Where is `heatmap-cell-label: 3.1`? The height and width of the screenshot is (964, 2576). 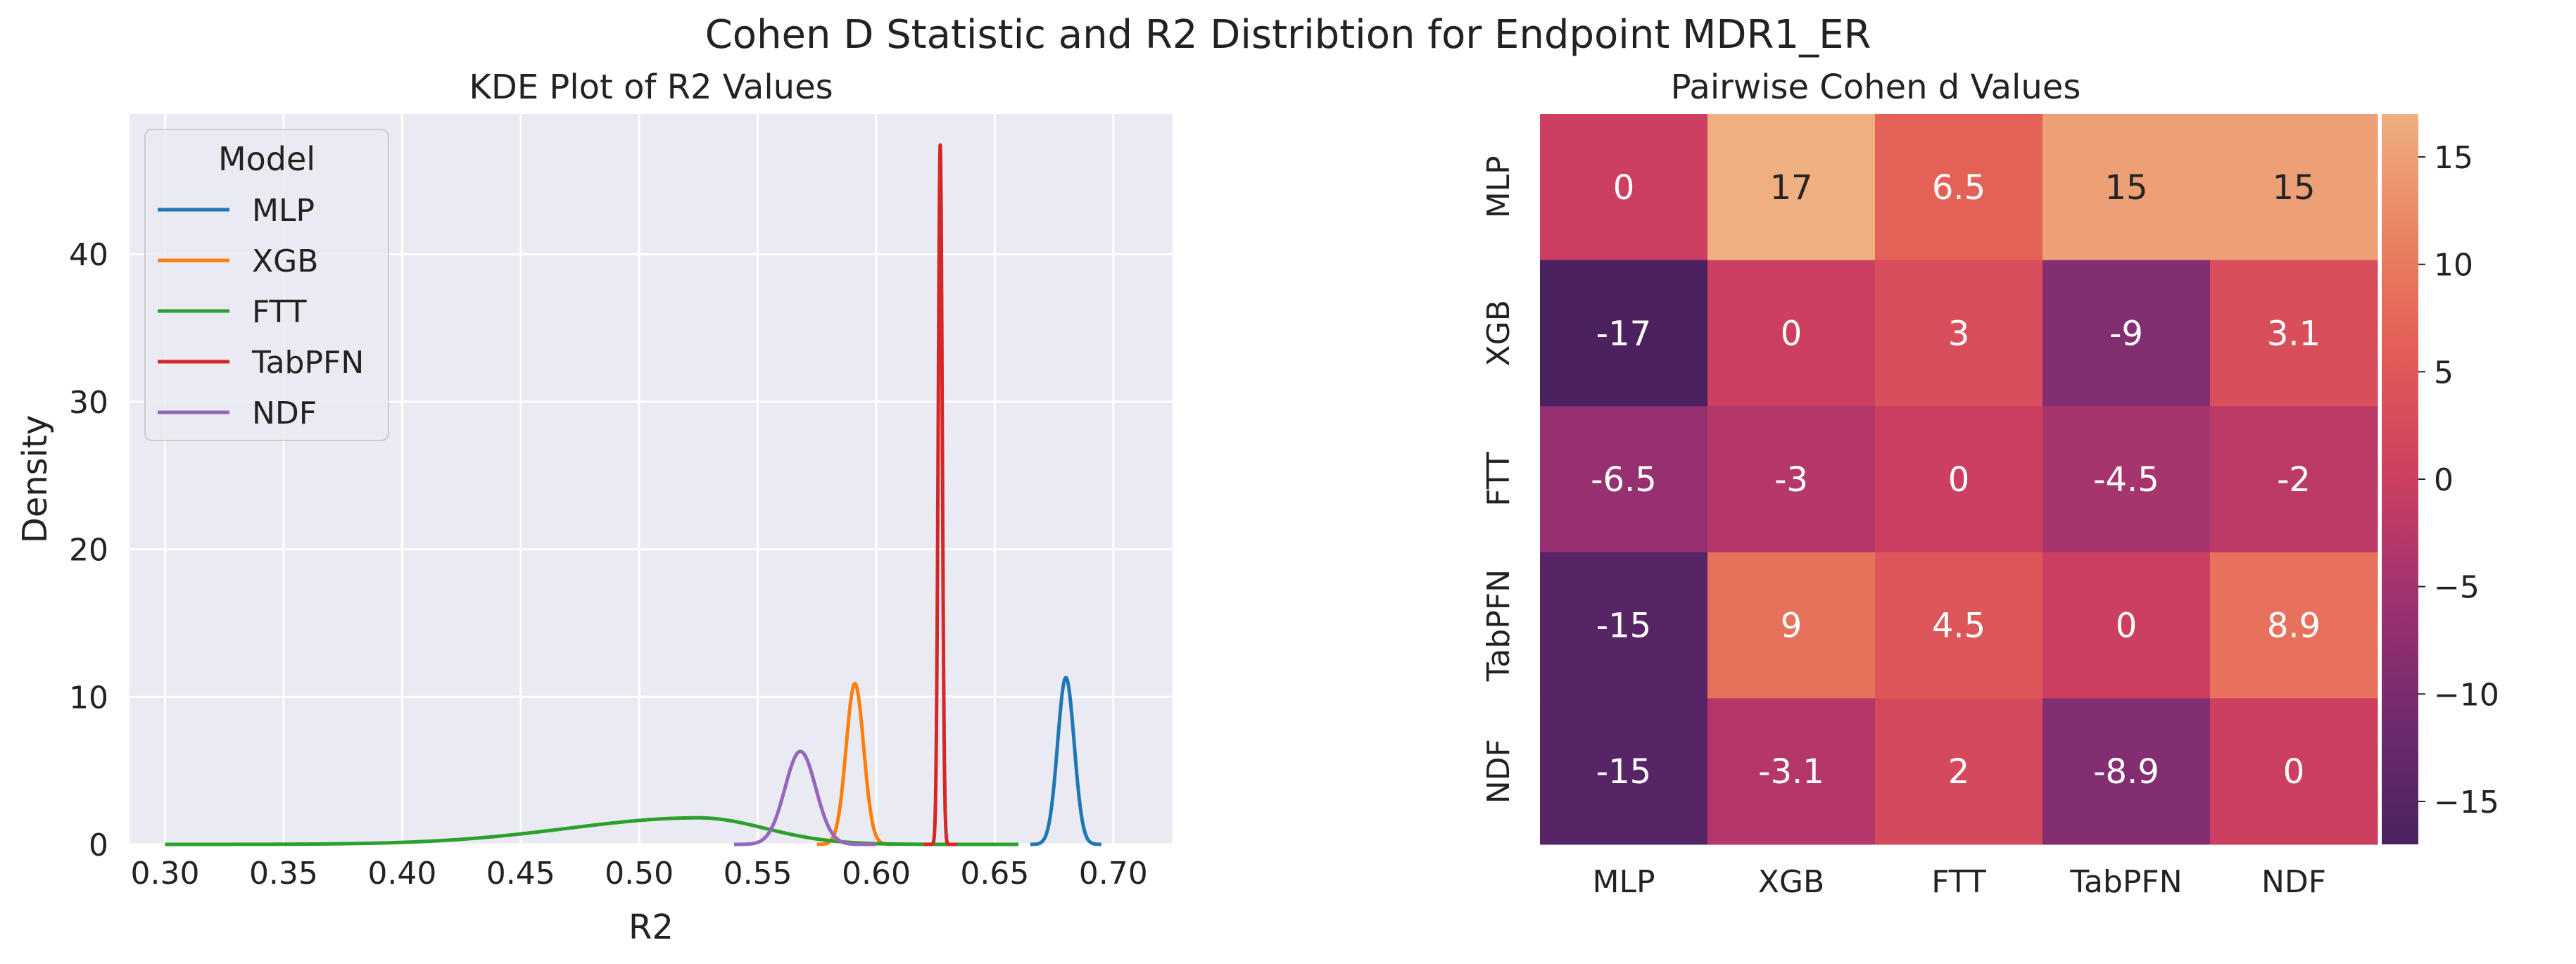
heatmap-cell-label: 3.1 is located at coordinates (2294, 333).